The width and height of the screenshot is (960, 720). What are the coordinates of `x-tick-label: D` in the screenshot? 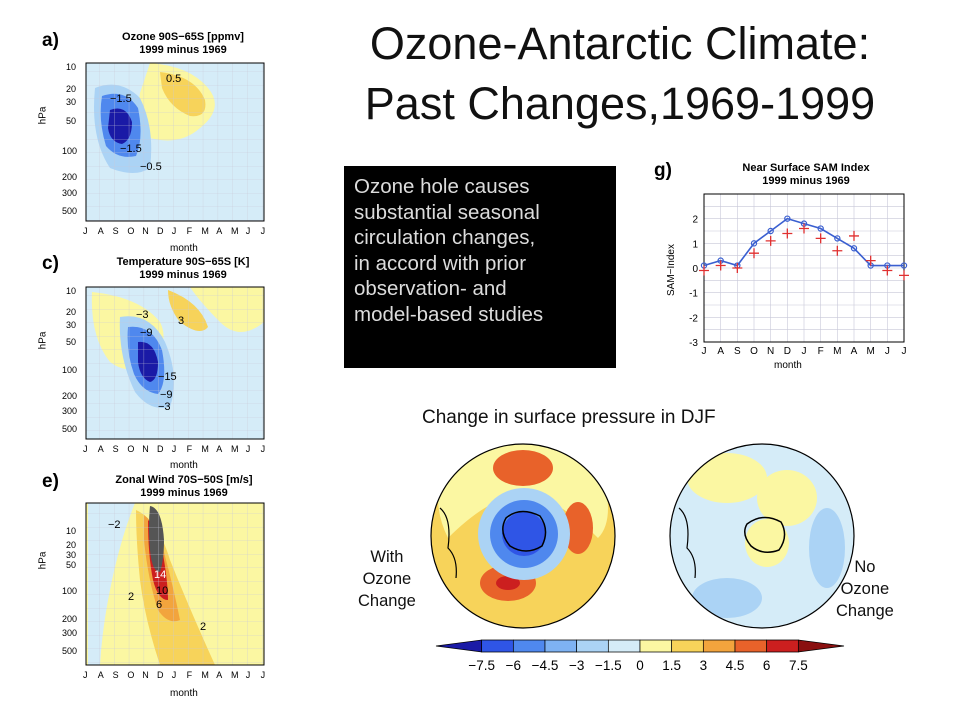 It's located at (787, 351).